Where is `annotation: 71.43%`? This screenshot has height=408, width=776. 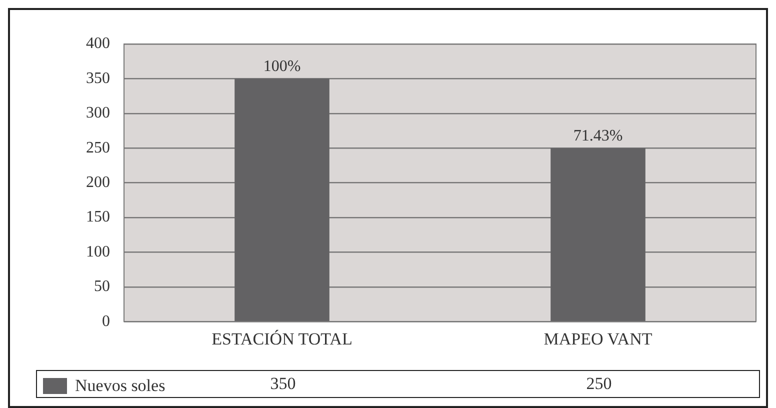 annotation: 71.43% is located at coordinates (598, 135).